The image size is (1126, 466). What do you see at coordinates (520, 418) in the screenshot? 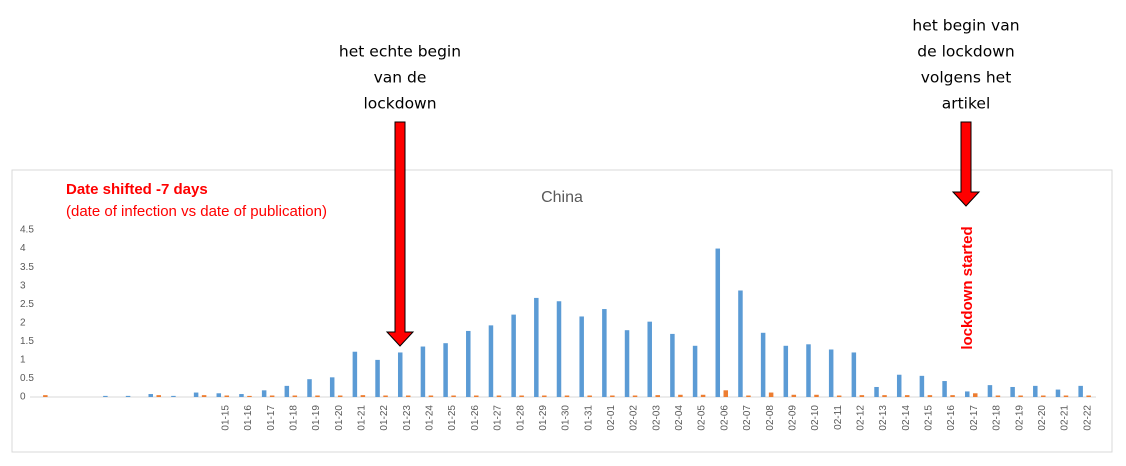
I see `x-tick-label: 01-28` at bounding box center [520, 418].